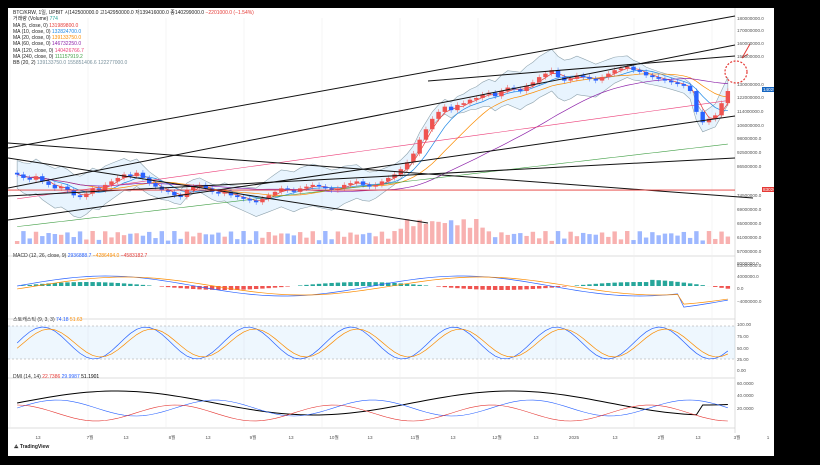  What do you see at coordinates (56, 377) in the screenshot?
I see `dmi-label: DMI (14, 14) 22.7386 29.9987 51.1901` at bounding box center [56, 377].